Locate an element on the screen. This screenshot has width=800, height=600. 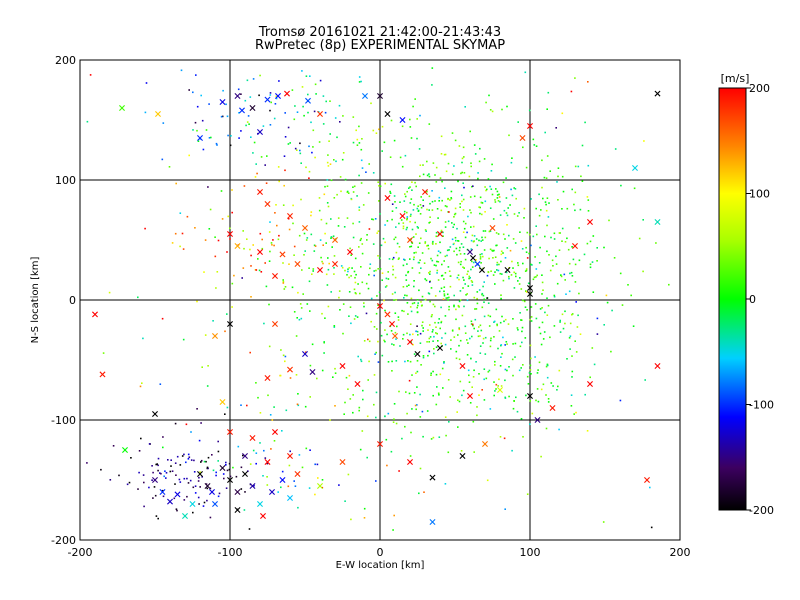
x-tick-label: 100 is located at coordinates (530, 552).